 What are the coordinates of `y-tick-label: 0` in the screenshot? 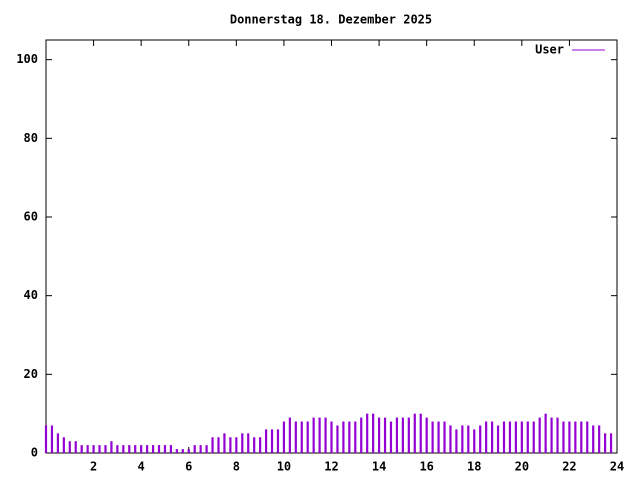 It's located at (34, 453).